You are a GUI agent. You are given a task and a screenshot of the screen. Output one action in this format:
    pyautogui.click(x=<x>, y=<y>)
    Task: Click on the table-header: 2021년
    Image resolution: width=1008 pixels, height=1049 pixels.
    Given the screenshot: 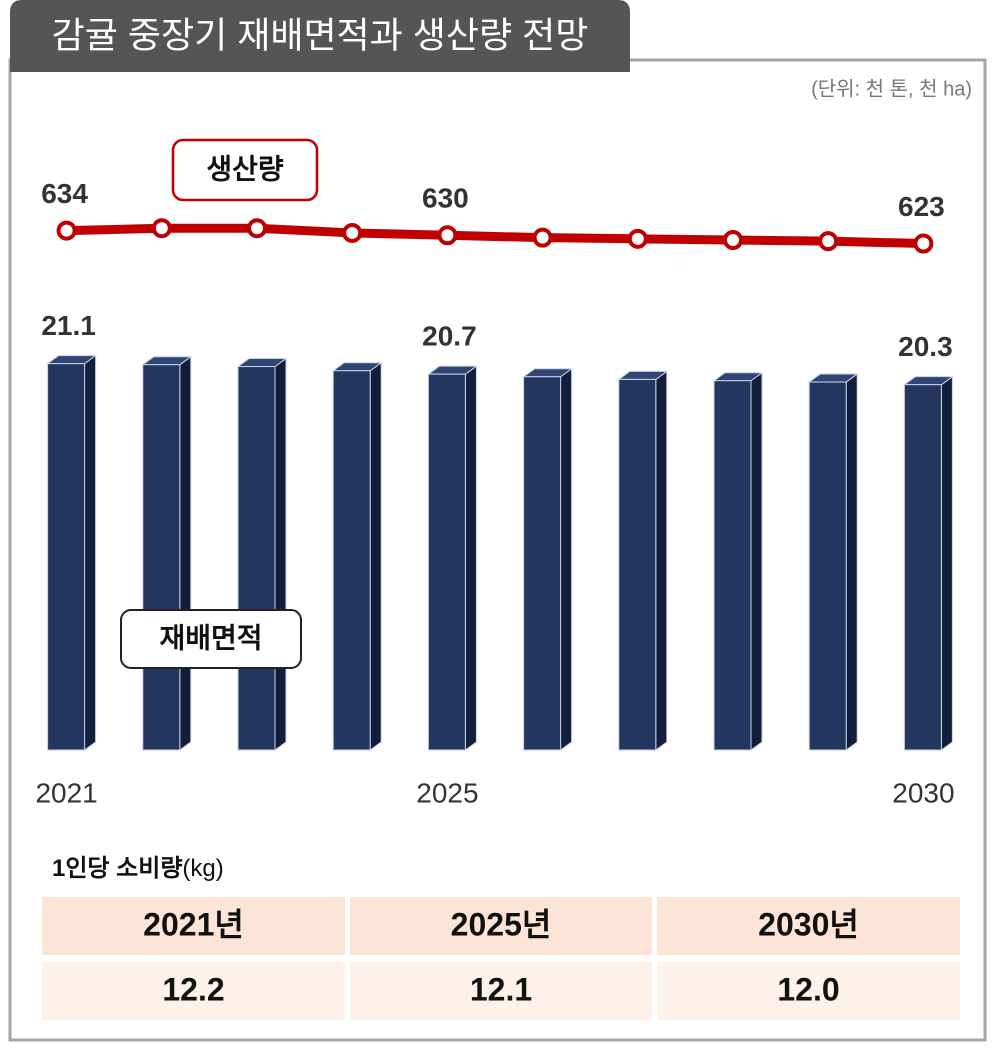 What is the action you would take?
    pyautogui.click(x=193, y=924)
    